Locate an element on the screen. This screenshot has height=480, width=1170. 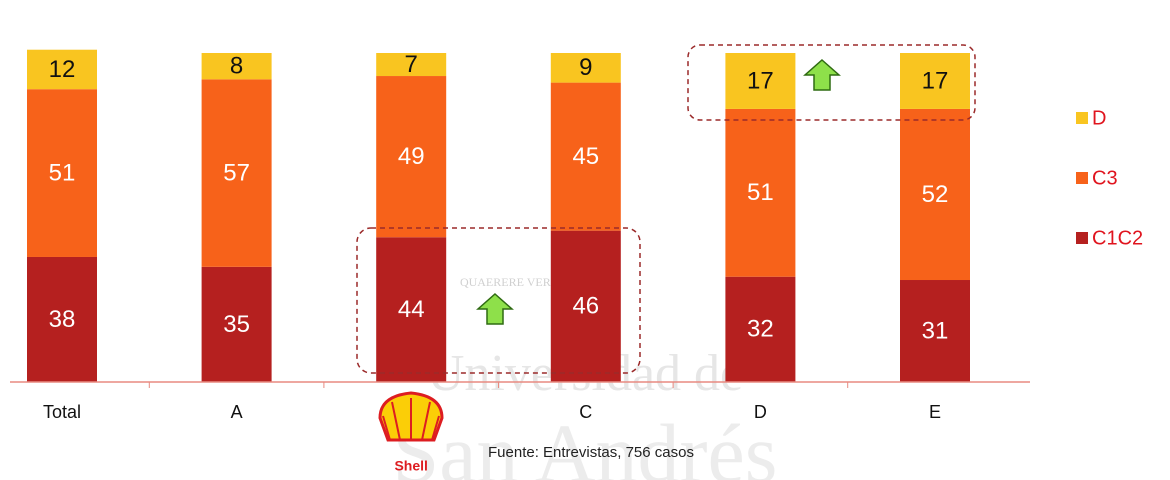
data-label: 32 is located at coordinates (760, 329).